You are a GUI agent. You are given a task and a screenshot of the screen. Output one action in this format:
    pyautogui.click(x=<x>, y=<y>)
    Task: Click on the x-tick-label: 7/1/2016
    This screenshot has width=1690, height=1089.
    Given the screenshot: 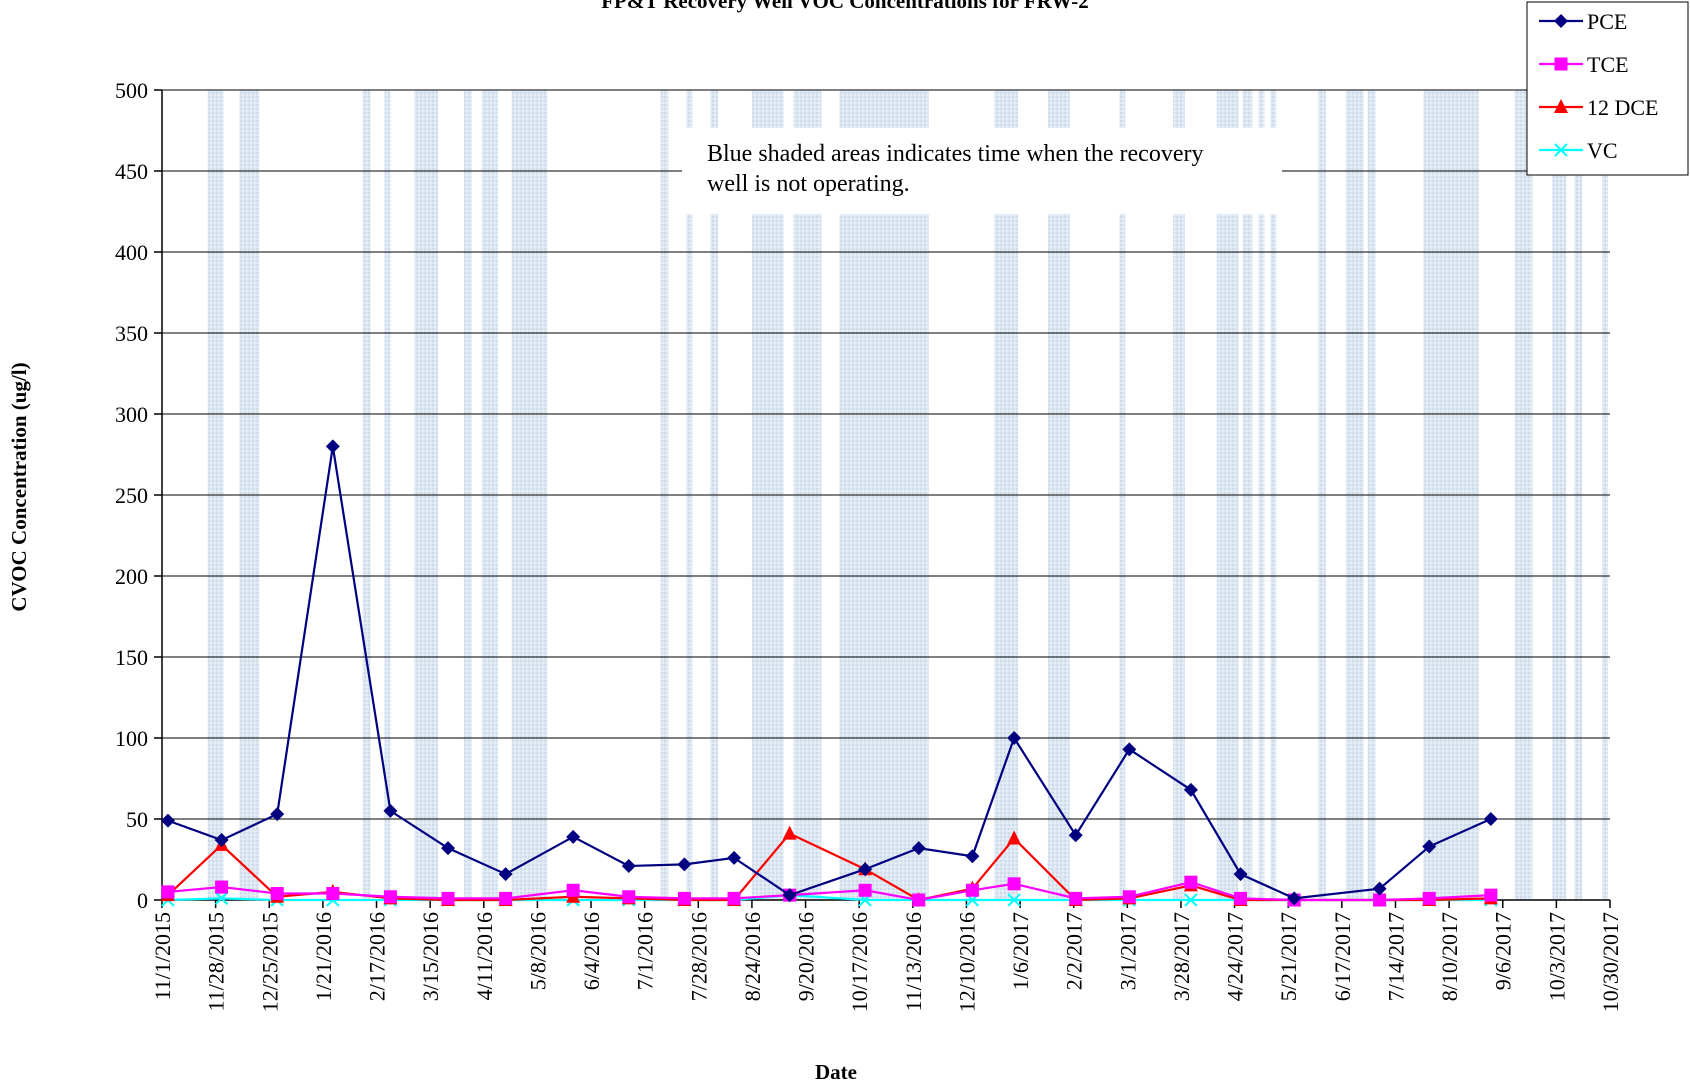 What is the action you would take?
    pyautogui.click(x=645, y=951)
    